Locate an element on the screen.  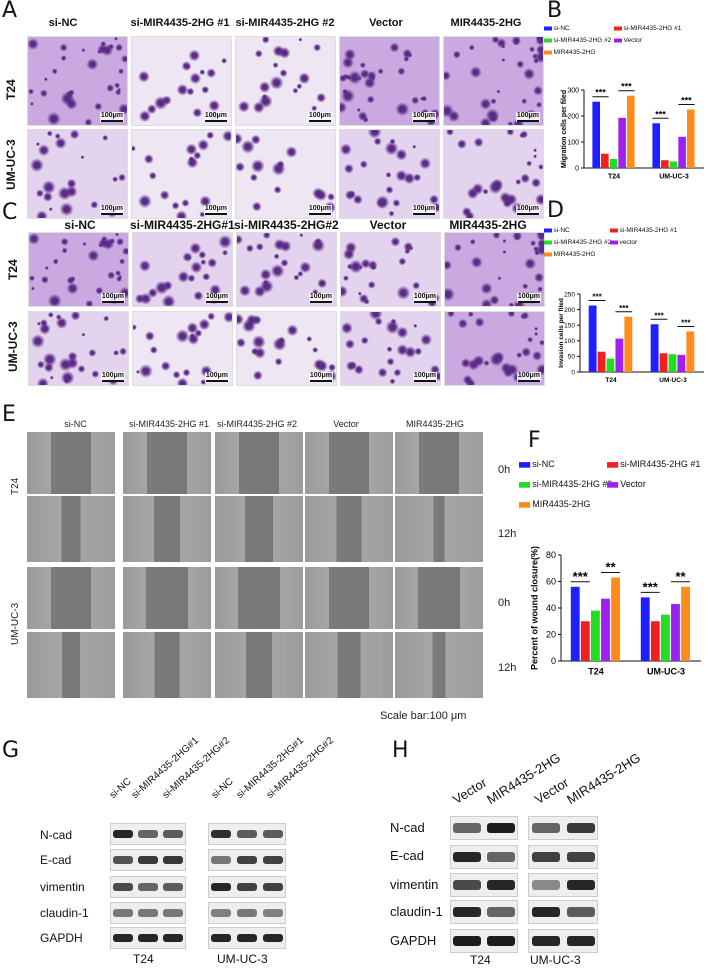
x-tick-label: UM-UC-3 is located at coordinates (674, 177).